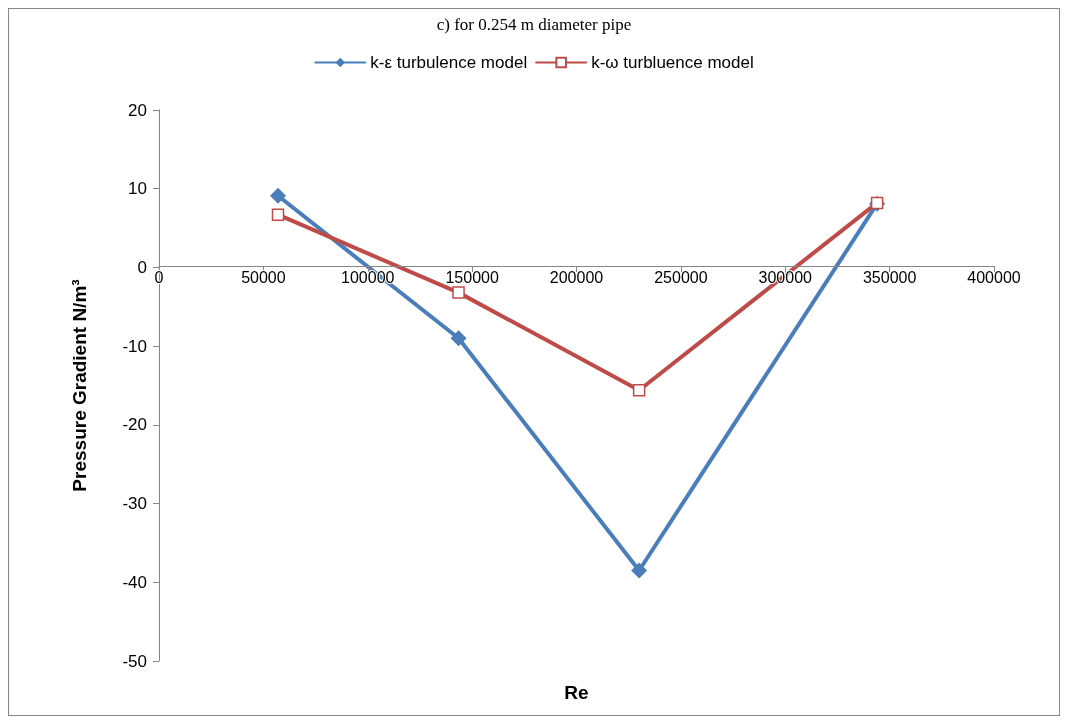 The height and width of the screenshot is (724, 1068). I want to click on x-axis-title: Re, so click(576, 692).